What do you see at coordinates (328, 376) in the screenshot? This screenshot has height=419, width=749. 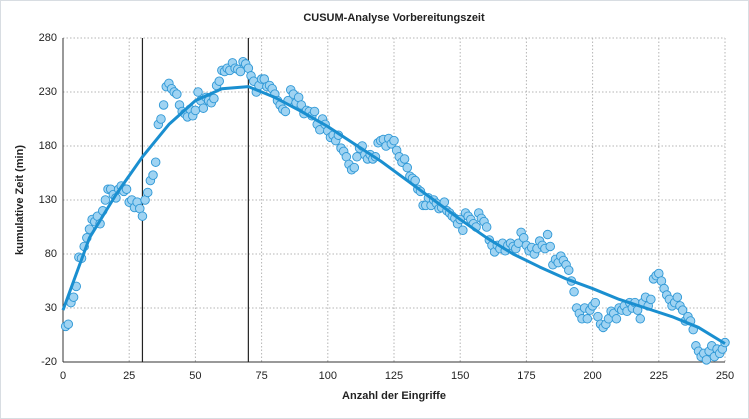 I see `x-tick-label: 100` at bounding box center [328, 376].